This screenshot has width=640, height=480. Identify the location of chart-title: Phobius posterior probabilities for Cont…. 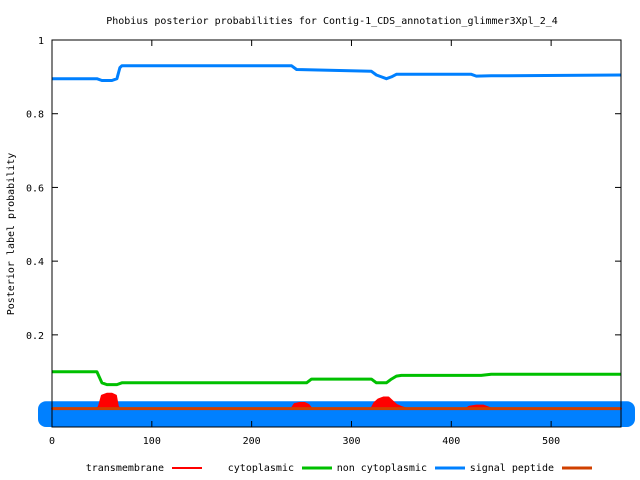
(332, 21).